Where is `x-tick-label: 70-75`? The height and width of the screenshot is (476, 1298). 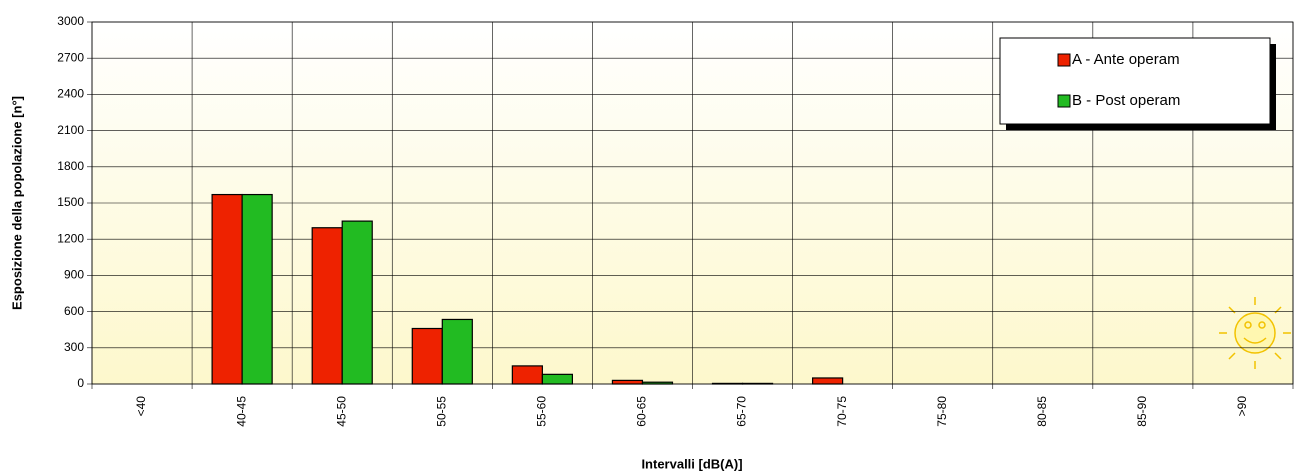
x-tick-label: 70-75 is located at coordinates (842, 411).